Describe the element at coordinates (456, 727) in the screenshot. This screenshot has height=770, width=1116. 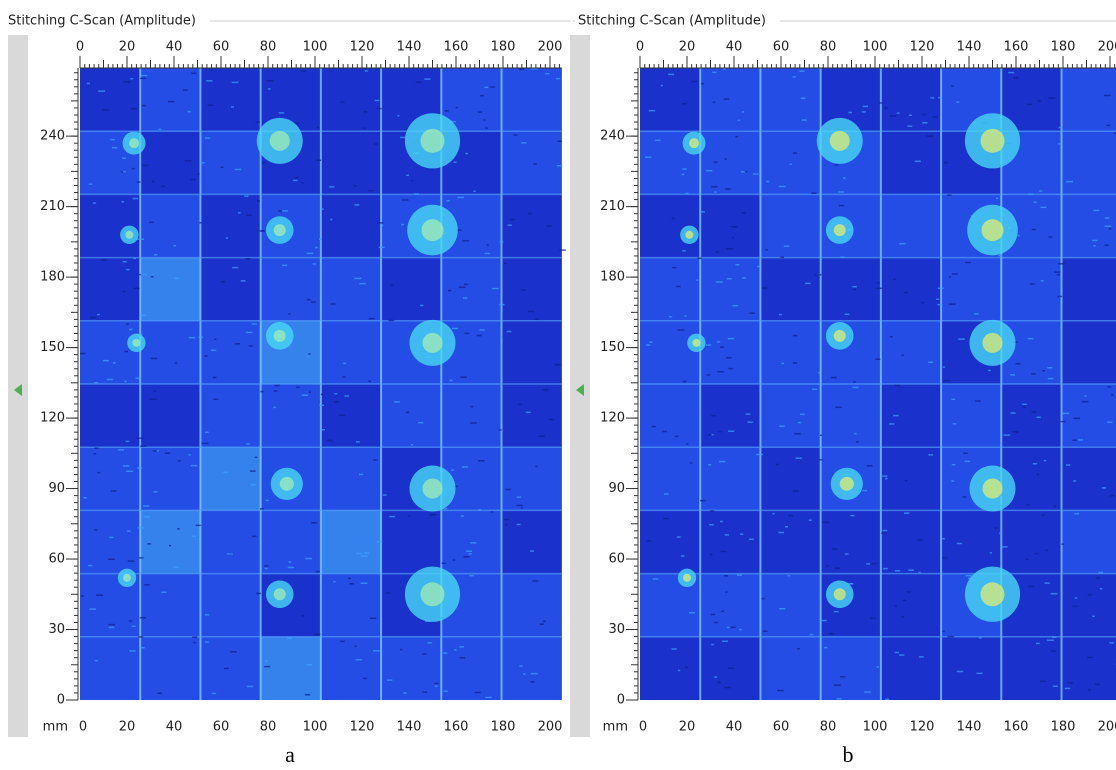
I see `x-tick-label-bottom: 160` at that location.